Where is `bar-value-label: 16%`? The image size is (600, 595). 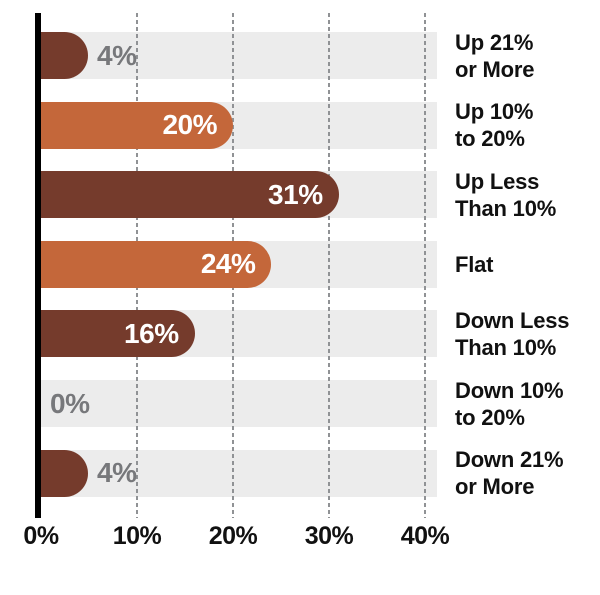
bar-value-label: 16% is located at coordinates (151, 333).